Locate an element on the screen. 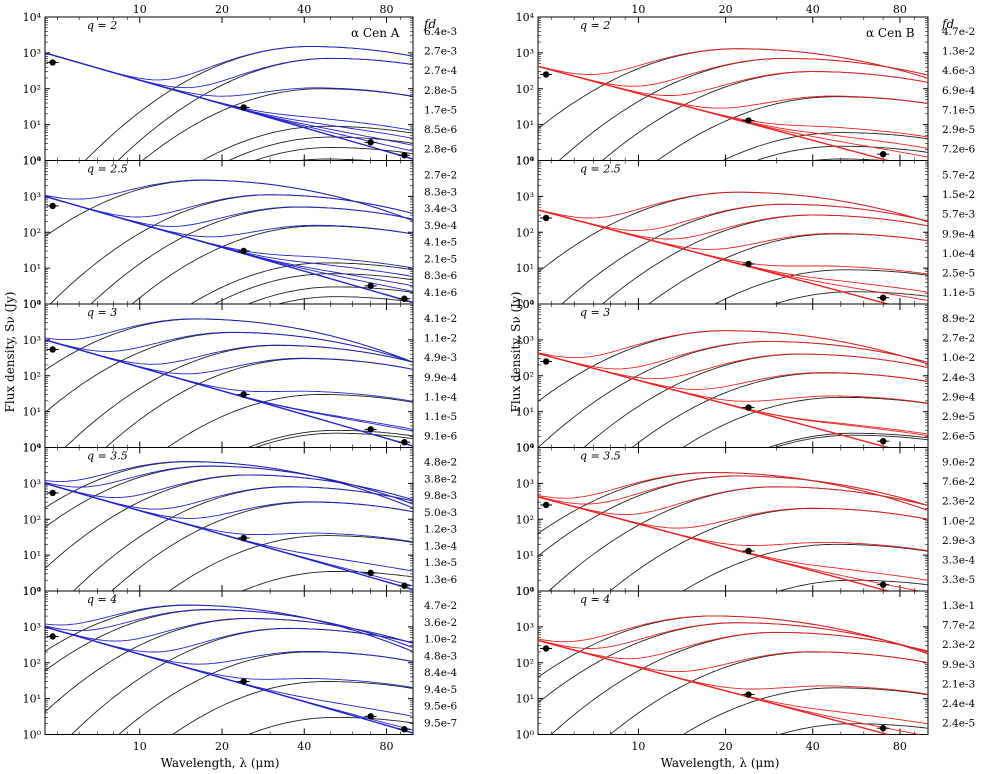 Image resolution: width=981 pixels, height=774 pixels. fd-label: 8.9e-2 is located at coordinates (958, 319).